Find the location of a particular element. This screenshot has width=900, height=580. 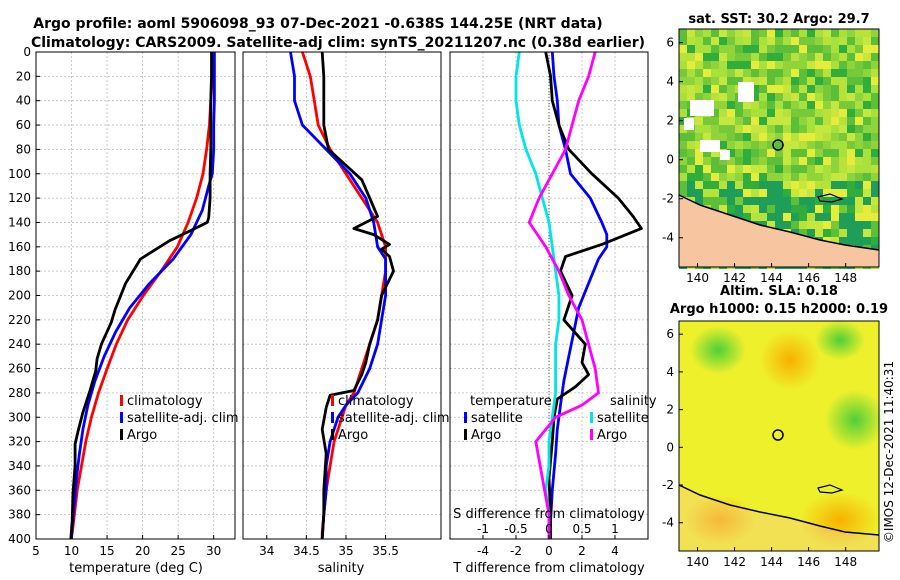

sla-high-anomaly is located at coordinates (790, 360).